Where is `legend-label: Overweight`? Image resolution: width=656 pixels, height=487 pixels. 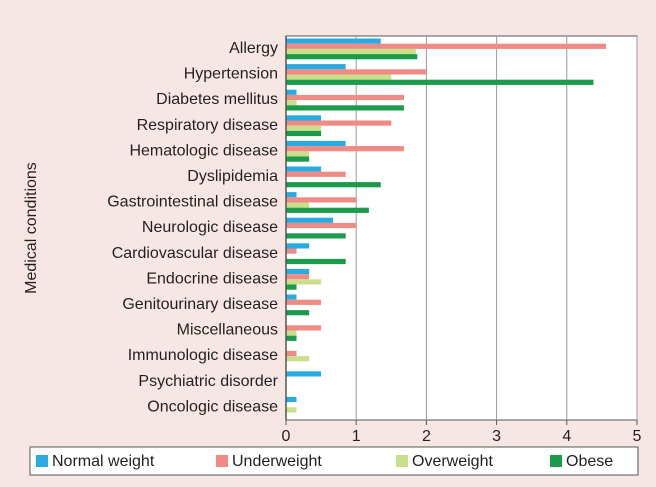
legend-label: Overweight is located at coordinates (452, 461).